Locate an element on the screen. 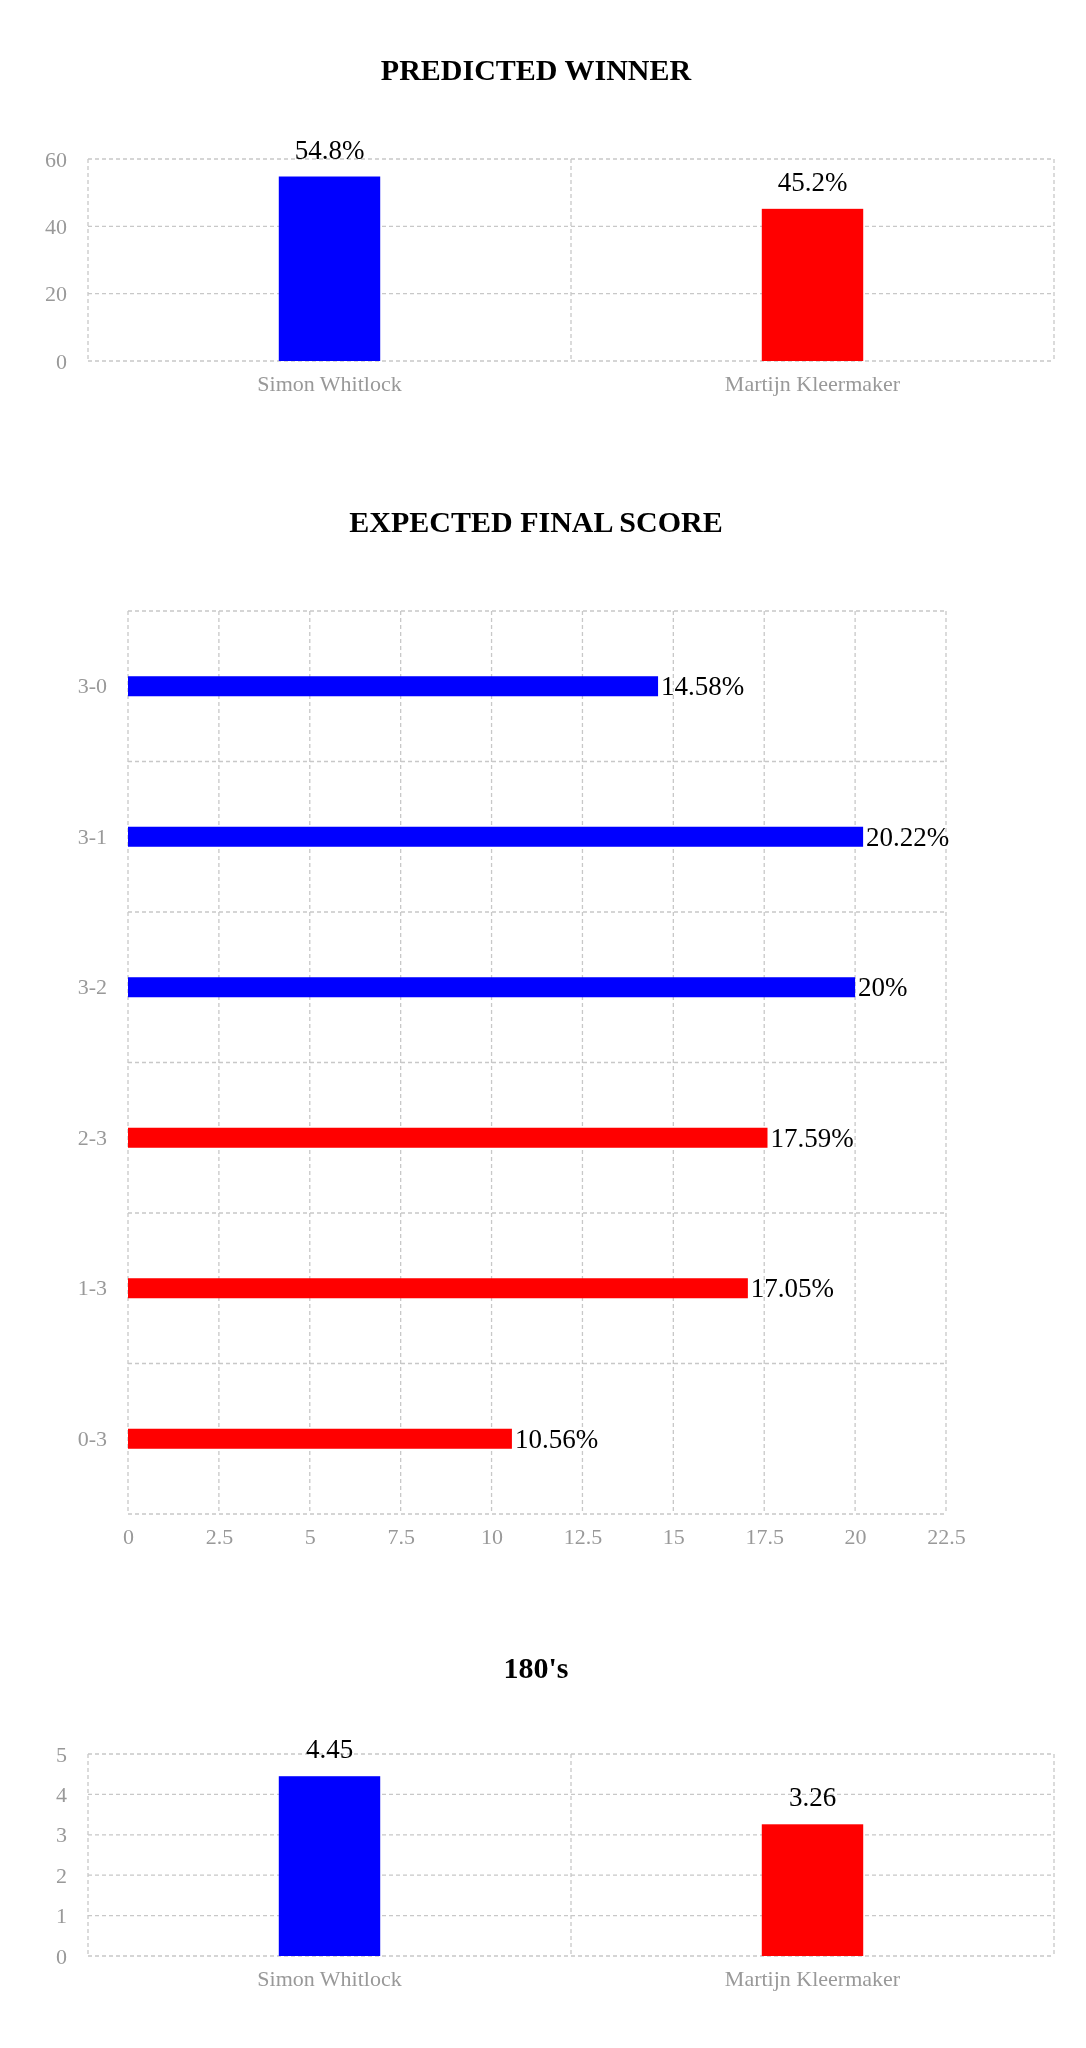 This screenshot has height=2048, width=1086. data-label: 20% is located at coordinates (883, 987).